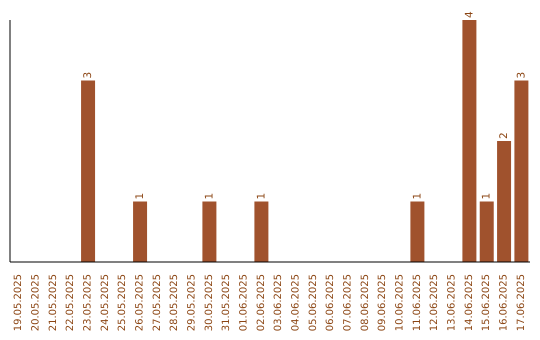 Image resolution: width=540 pixels, height=340 pixels. What do you see at coordinates (174, 303) in the screenshot?
I see `x-tick-label: 28.05.2025` at bounding box center [174, 303].